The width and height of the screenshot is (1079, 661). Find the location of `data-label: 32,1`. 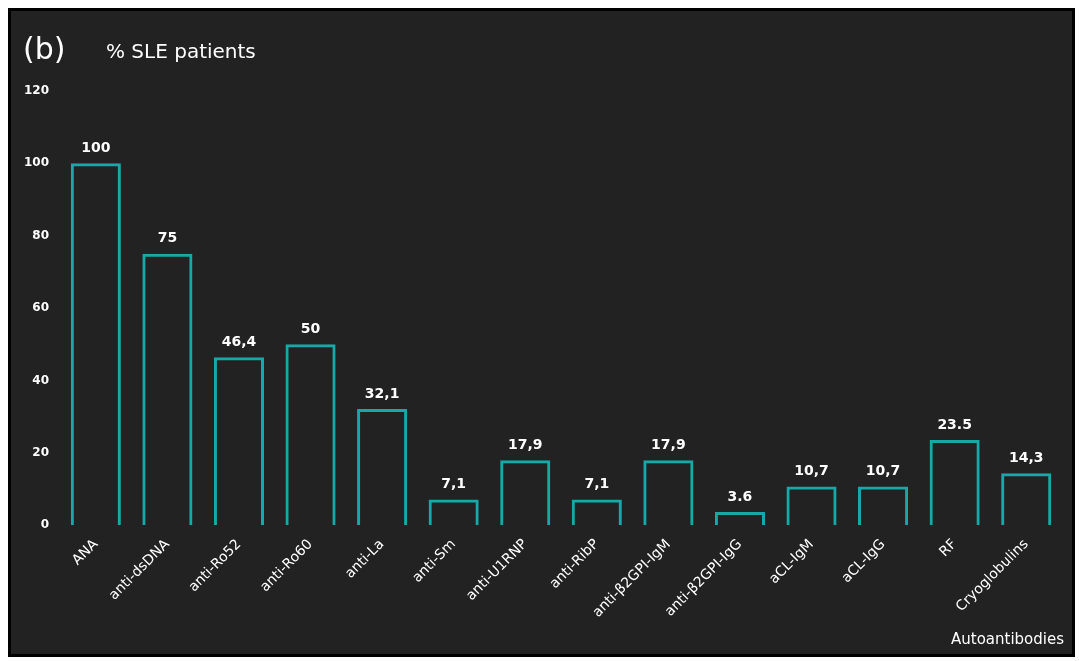

data-label: 32,1 is located at coordinates (382, 392).